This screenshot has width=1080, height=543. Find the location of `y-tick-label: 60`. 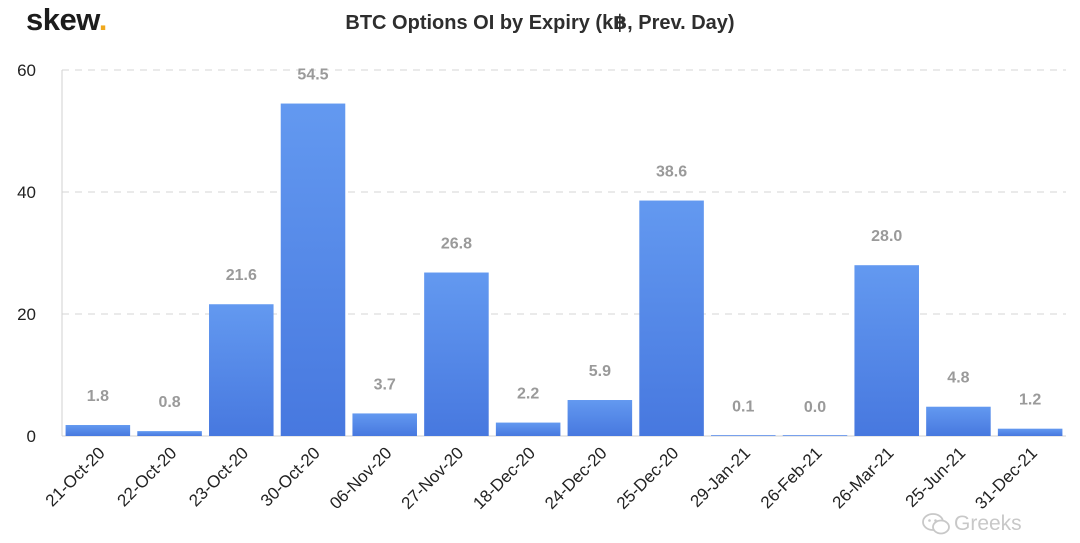

y-tick-label: 60 is located at coordinates (26, 70).